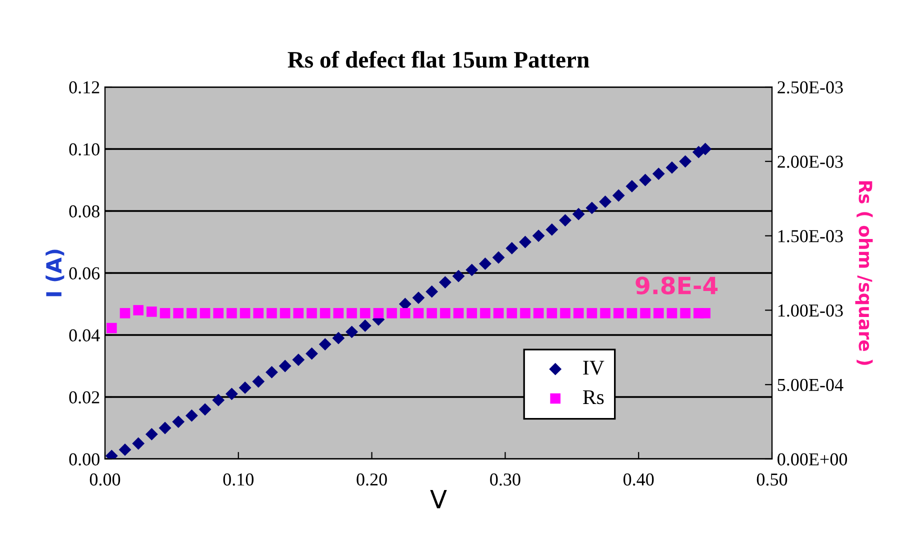 The height and width of the screenshot is (536, 900). Describe the element at coordinates (84, 87) in the screenshot. I see `y-tick-label: 0.12` at that location.